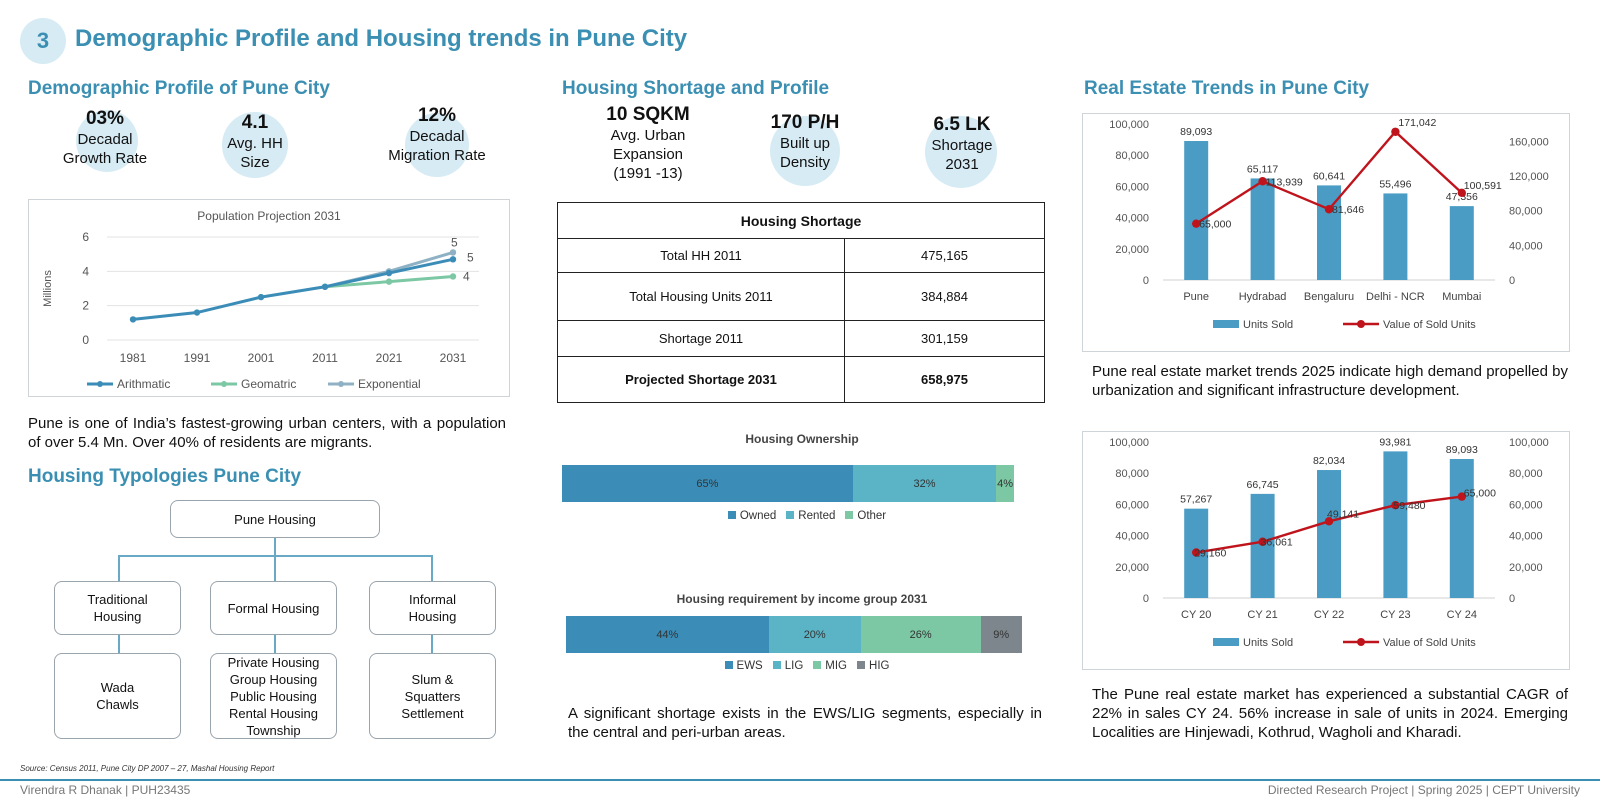  I want to click on y-tick-label: 6, so click(85, 237).